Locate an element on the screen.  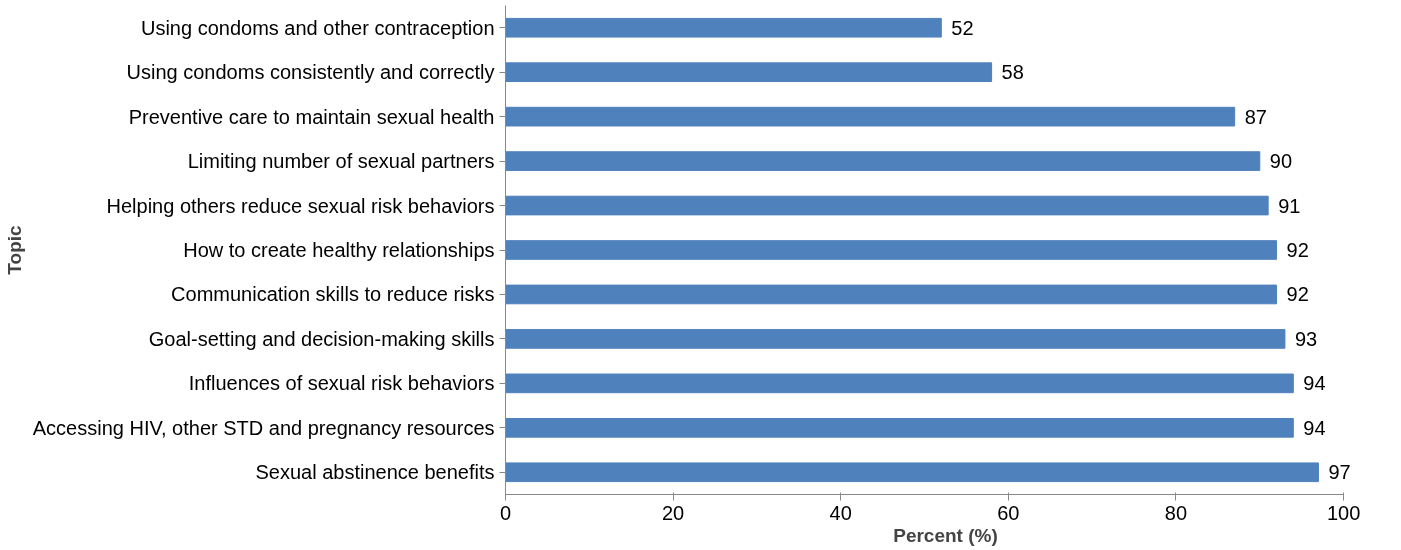
data-label: 52 is located at coordinates (962, 27).